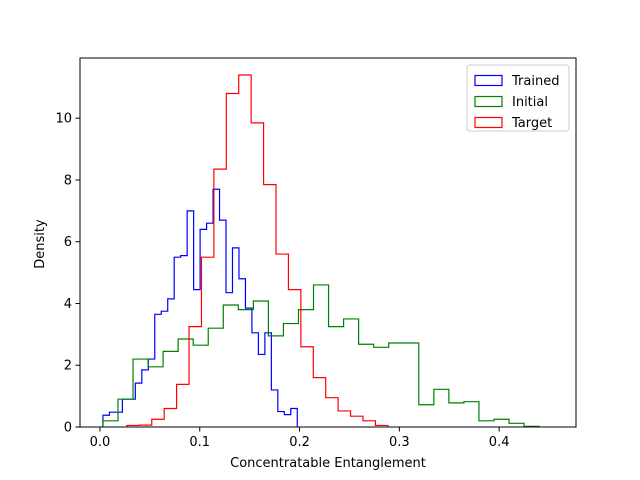 The height and width of the screenshot is (480, 640). What do you see at coordinates (488, 80) in the screenshot?
I see `legend-swatch-trained` at bounding box center [488, 80].